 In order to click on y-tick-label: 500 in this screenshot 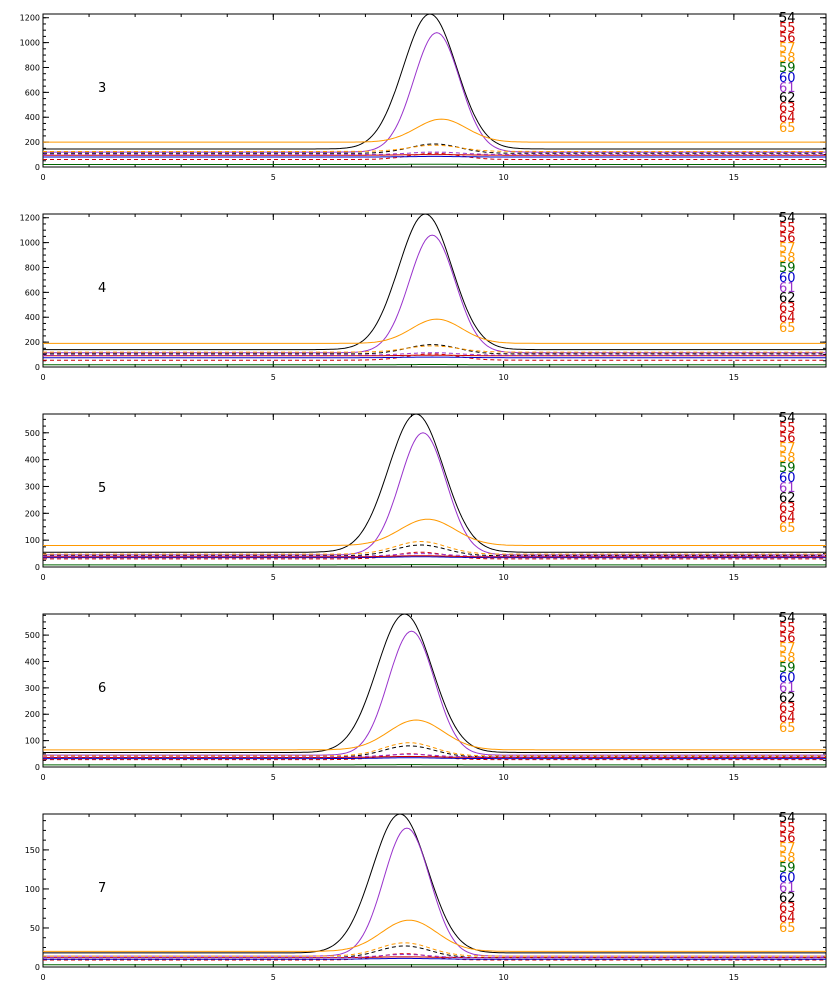, I will do `click(32, 433)`.